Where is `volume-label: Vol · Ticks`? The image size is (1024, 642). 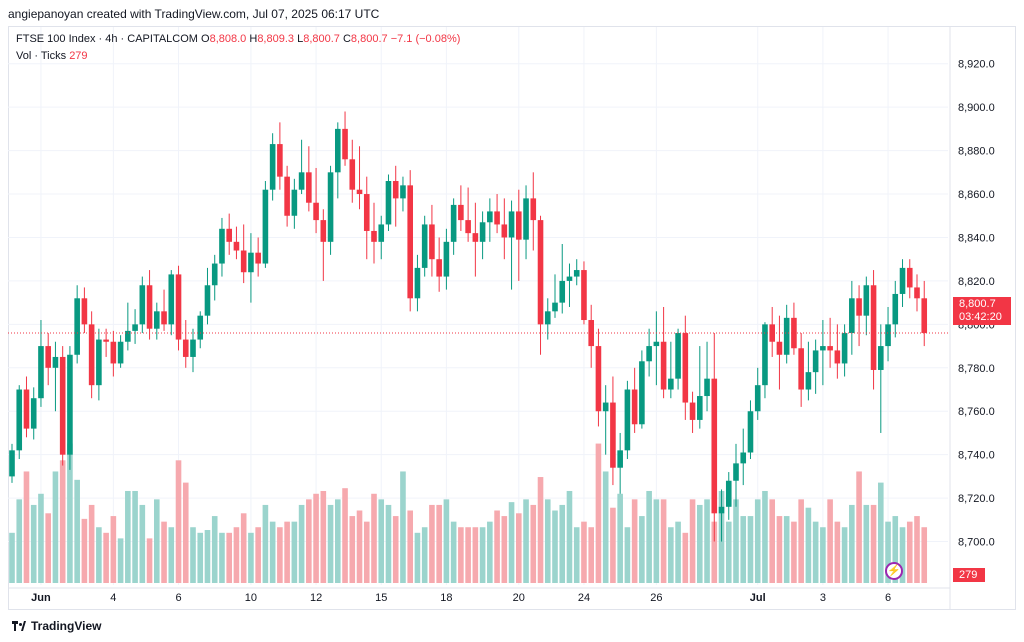
volume-label: Vol · Ticks is located at coordinates (41, 56).